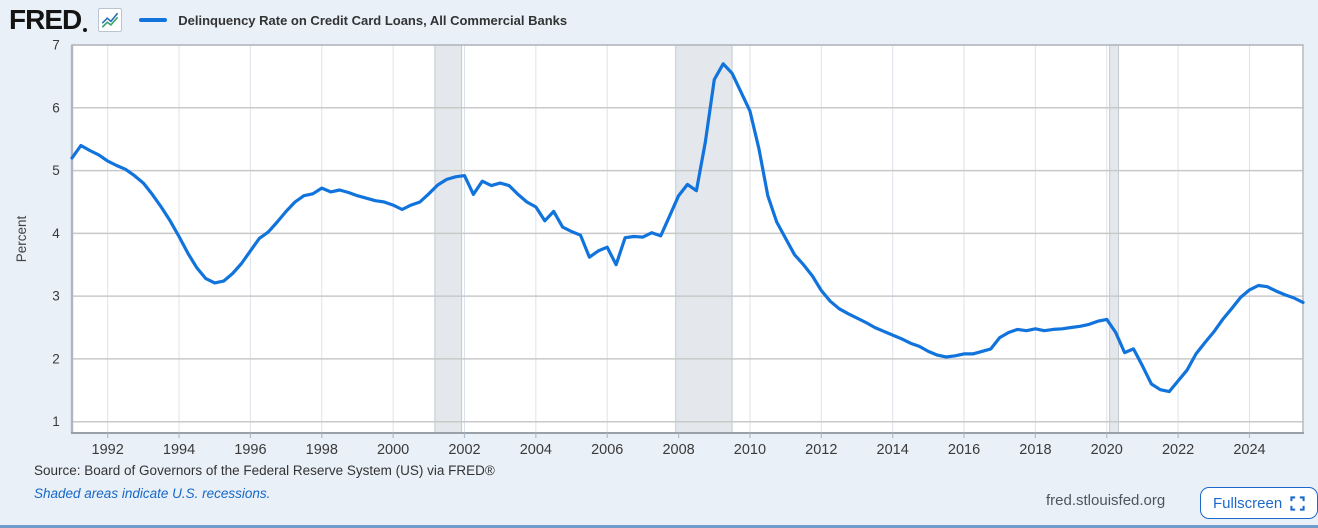 Image resolution: width=1318 pixels, height=528 pixels. Describe the element at coordinates (393, 450) in the screenshot. I see `x-tick-label: 2000` at that location.